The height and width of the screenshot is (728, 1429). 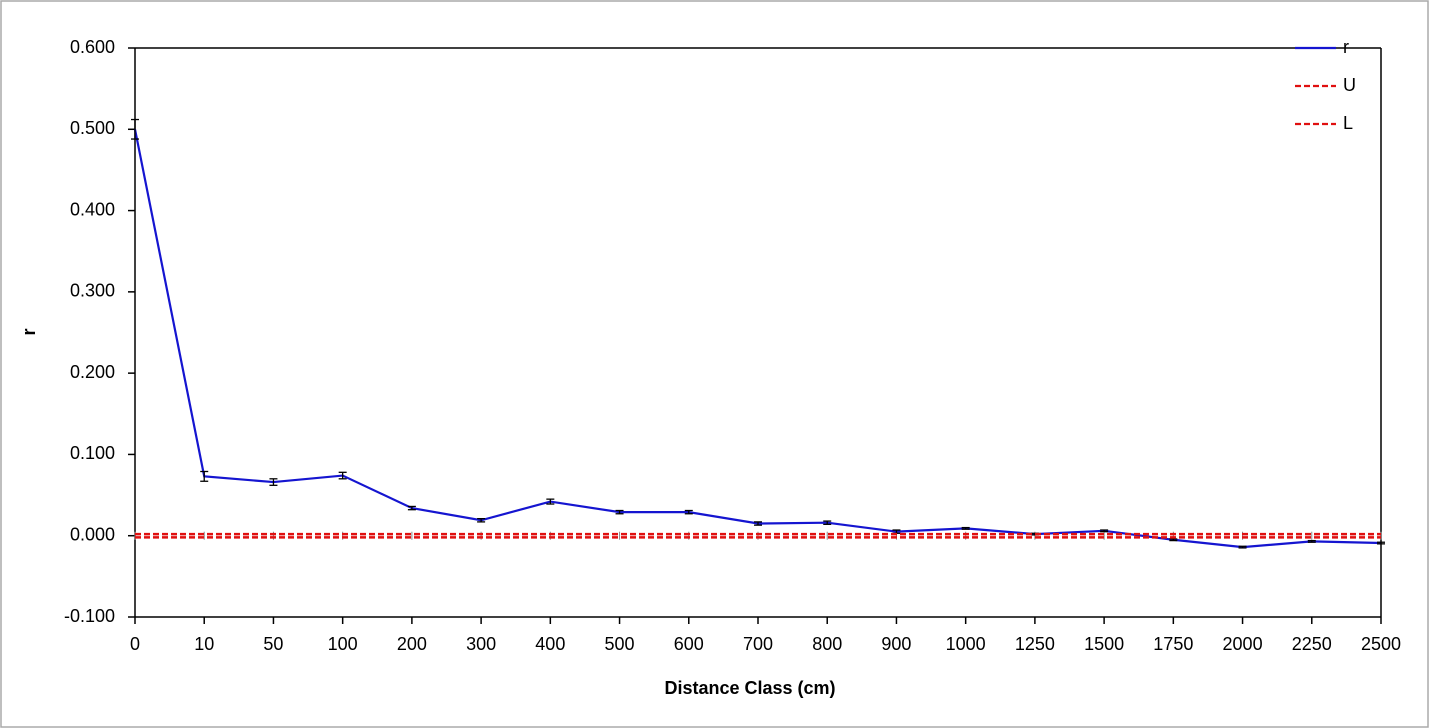 I want to click on y-axis-label: r, so click(x=29, y=331).